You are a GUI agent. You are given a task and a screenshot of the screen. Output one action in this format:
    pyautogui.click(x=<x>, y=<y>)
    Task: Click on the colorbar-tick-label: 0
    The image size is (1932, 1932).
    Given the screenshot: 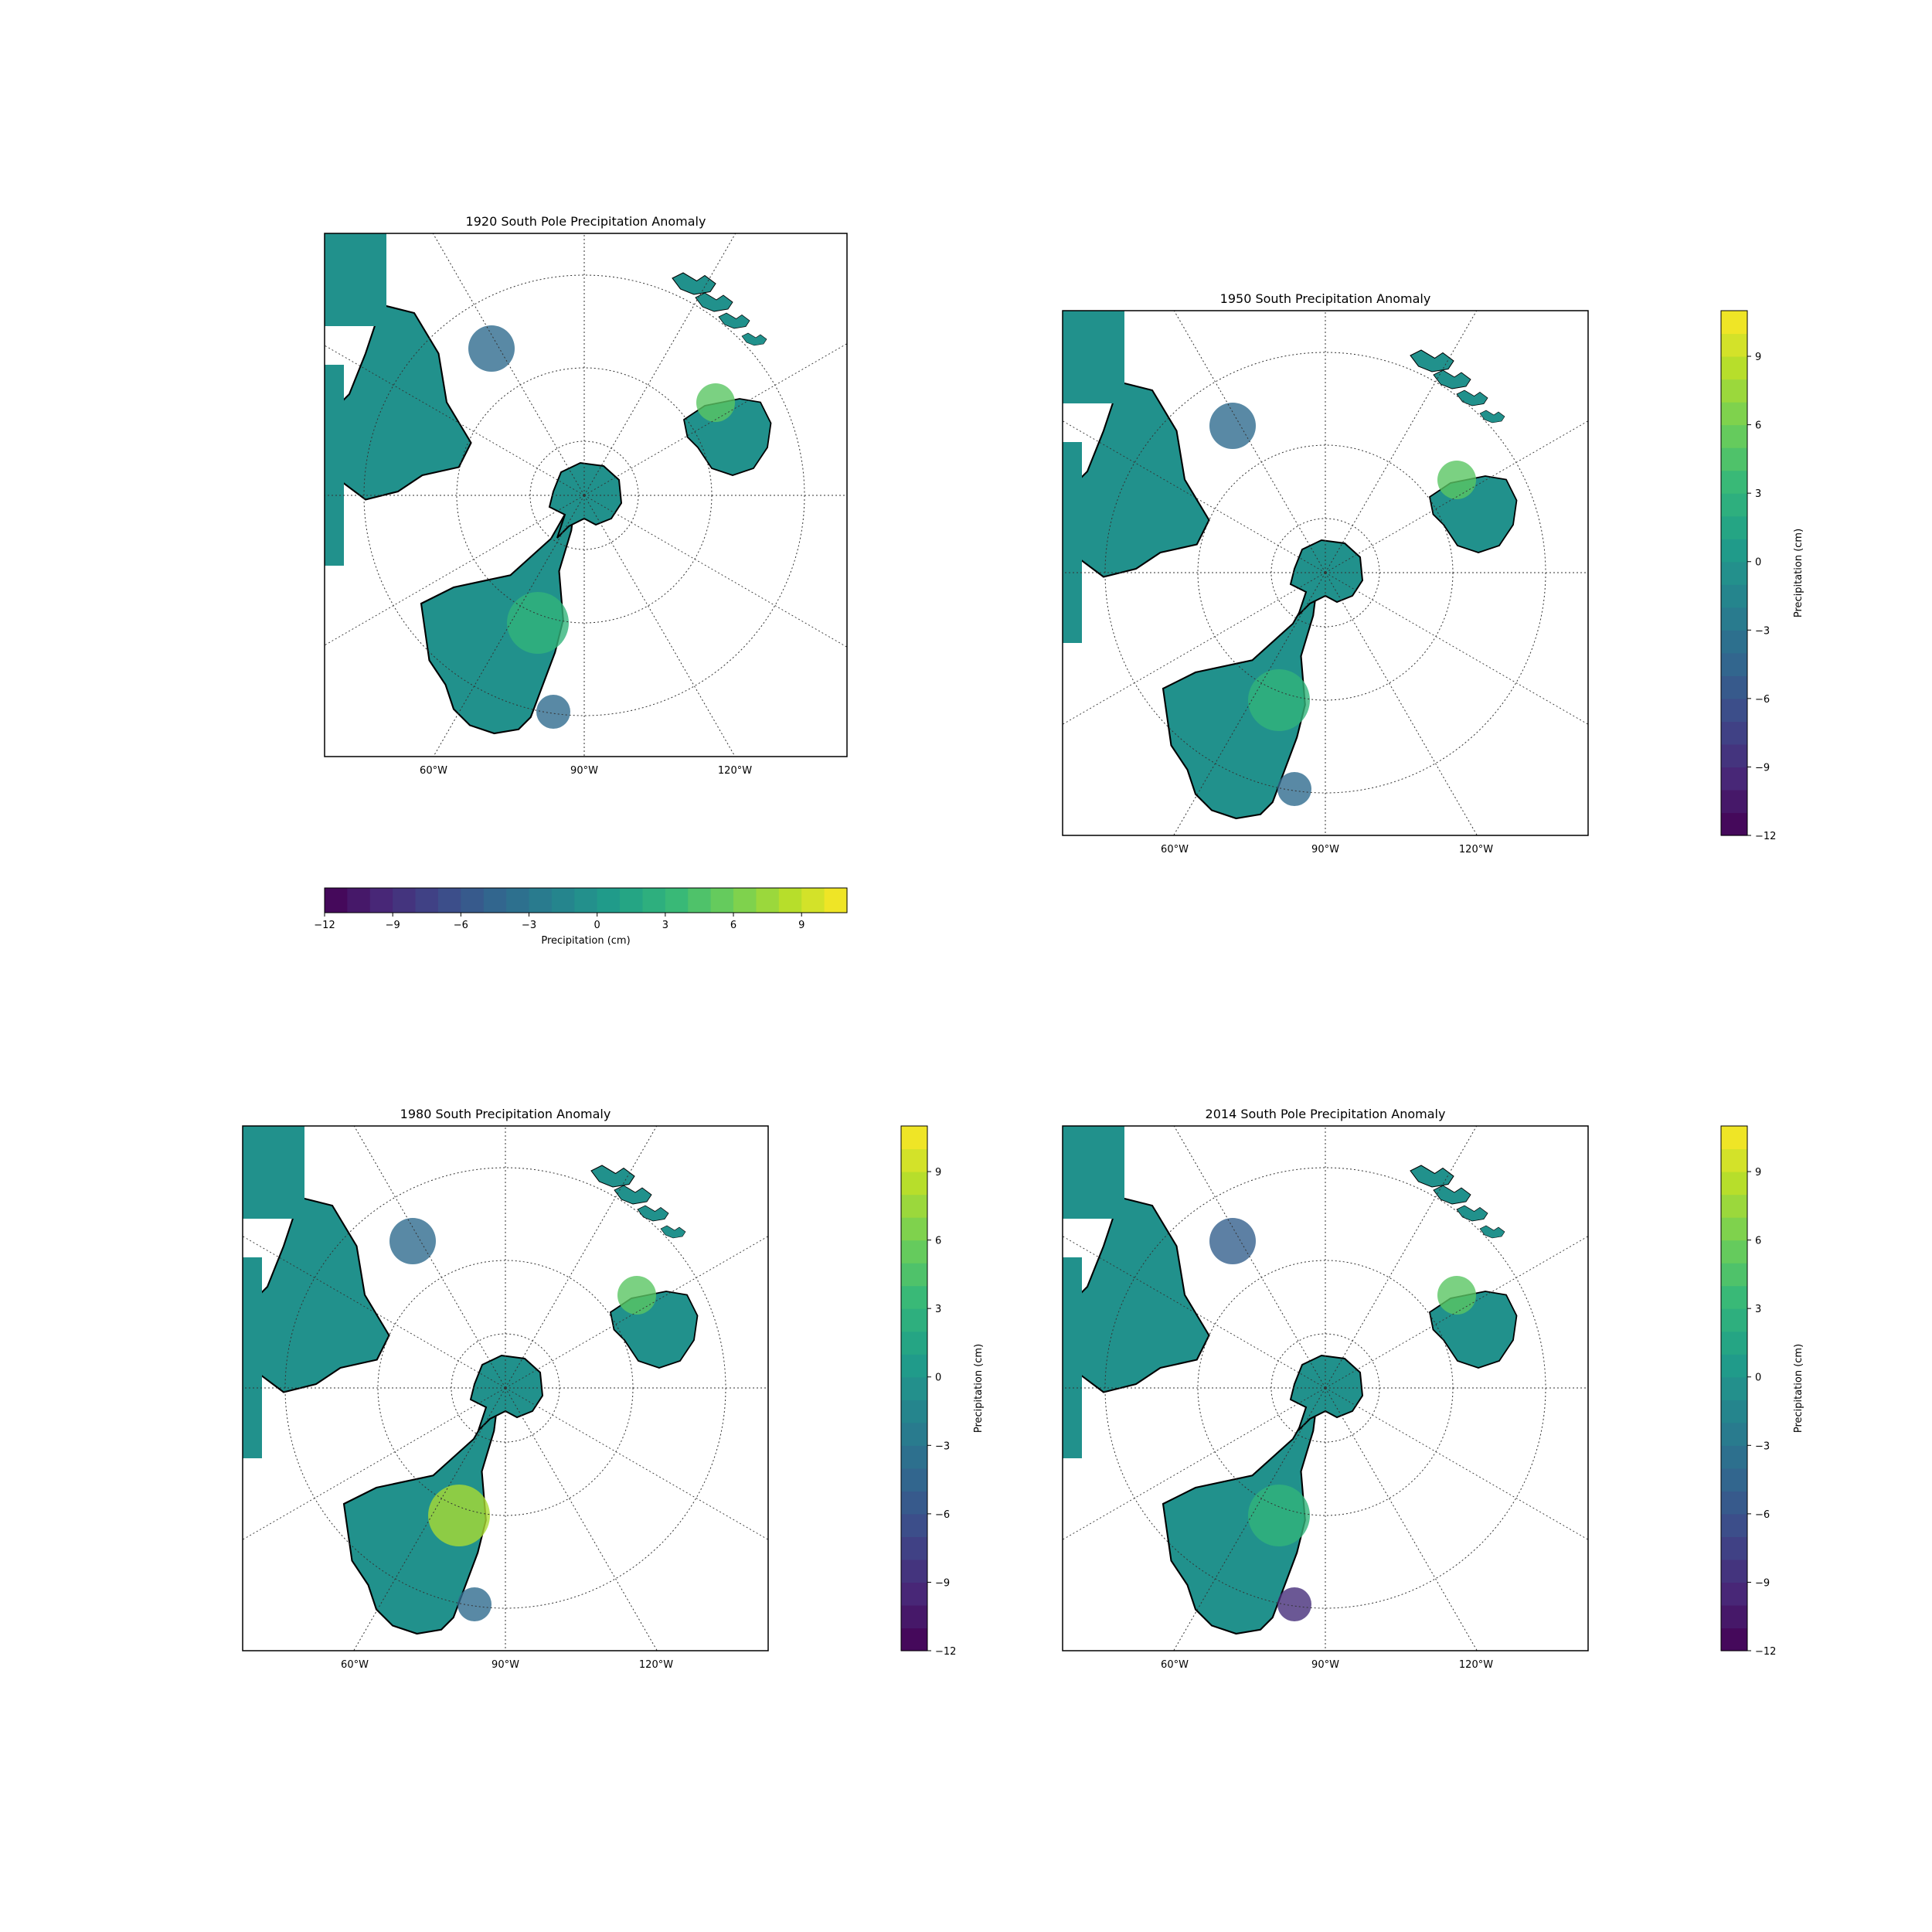 What is the action you would take?
    pyautogui.click(x=1758, y=1378)
    